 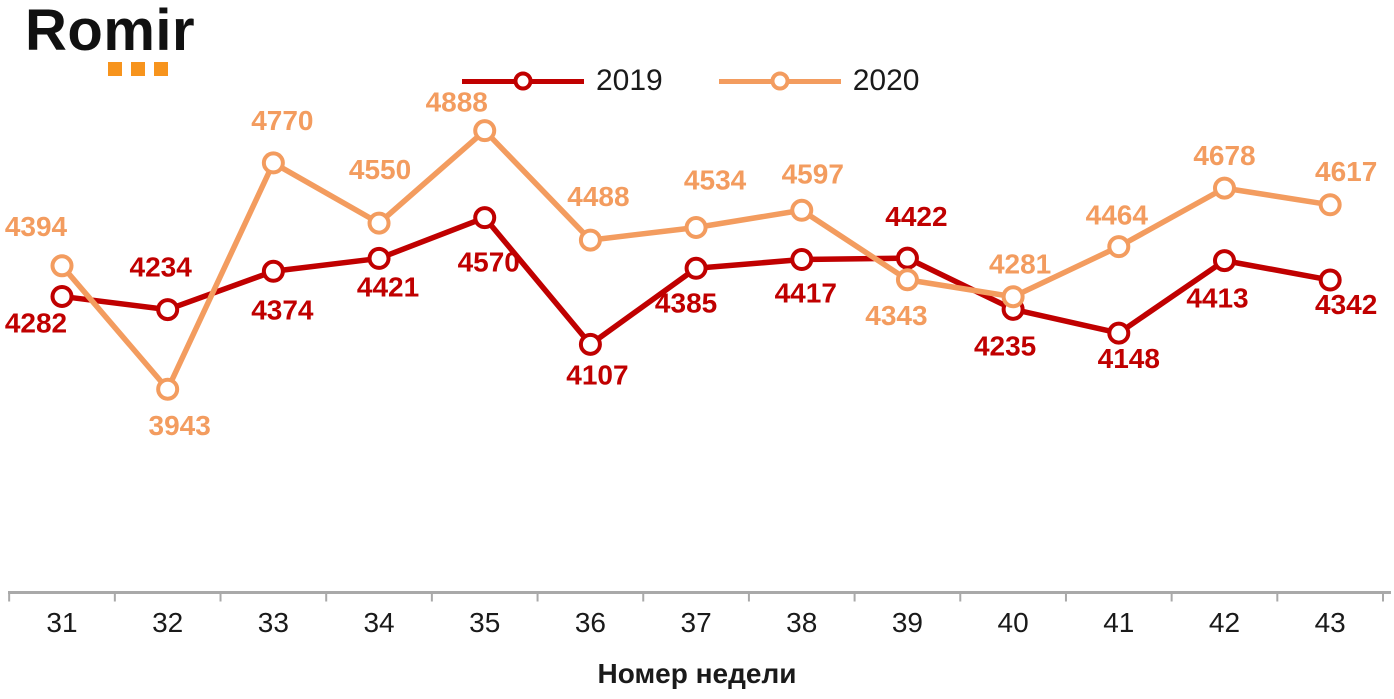 What do you see at coordinates (282, 309) in the screenshot?
I see `data-label-2019: 4374` at bounding box center [282, 309].